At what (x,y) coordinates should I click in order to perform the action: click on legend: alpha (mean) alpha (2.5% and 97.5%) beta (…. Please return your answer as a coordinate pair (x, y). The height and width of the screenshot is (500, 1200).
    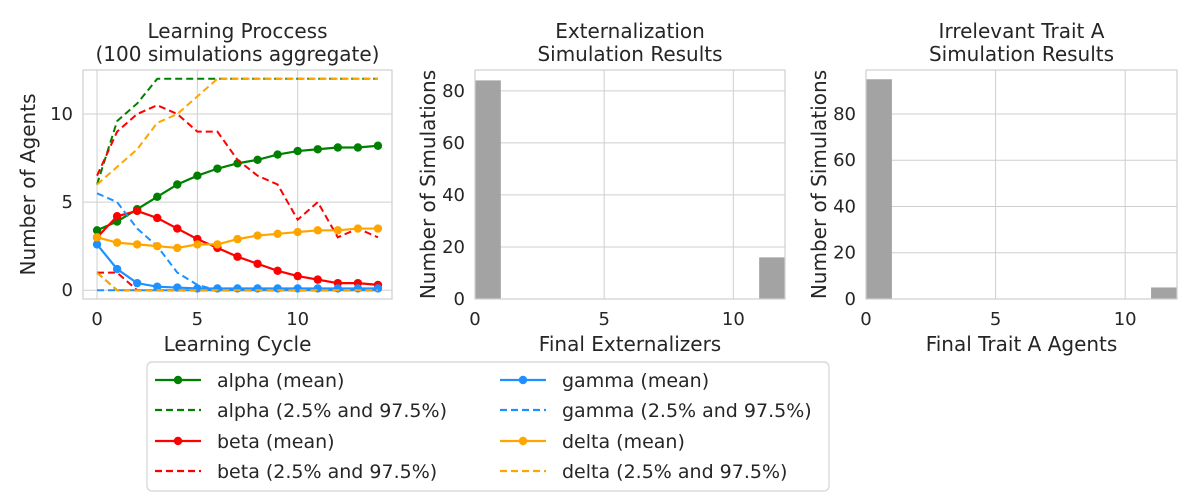
    Looking at the image, I should click on (488, 426).